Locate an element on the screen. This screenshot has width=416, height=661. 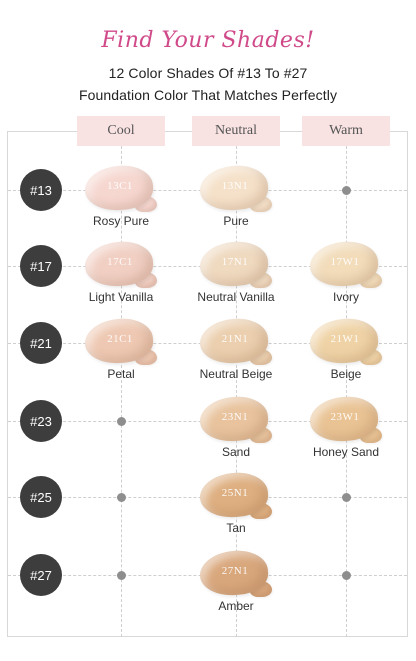
shade-swatch-17w1: 17W1 is located at coordinates (349, 265).